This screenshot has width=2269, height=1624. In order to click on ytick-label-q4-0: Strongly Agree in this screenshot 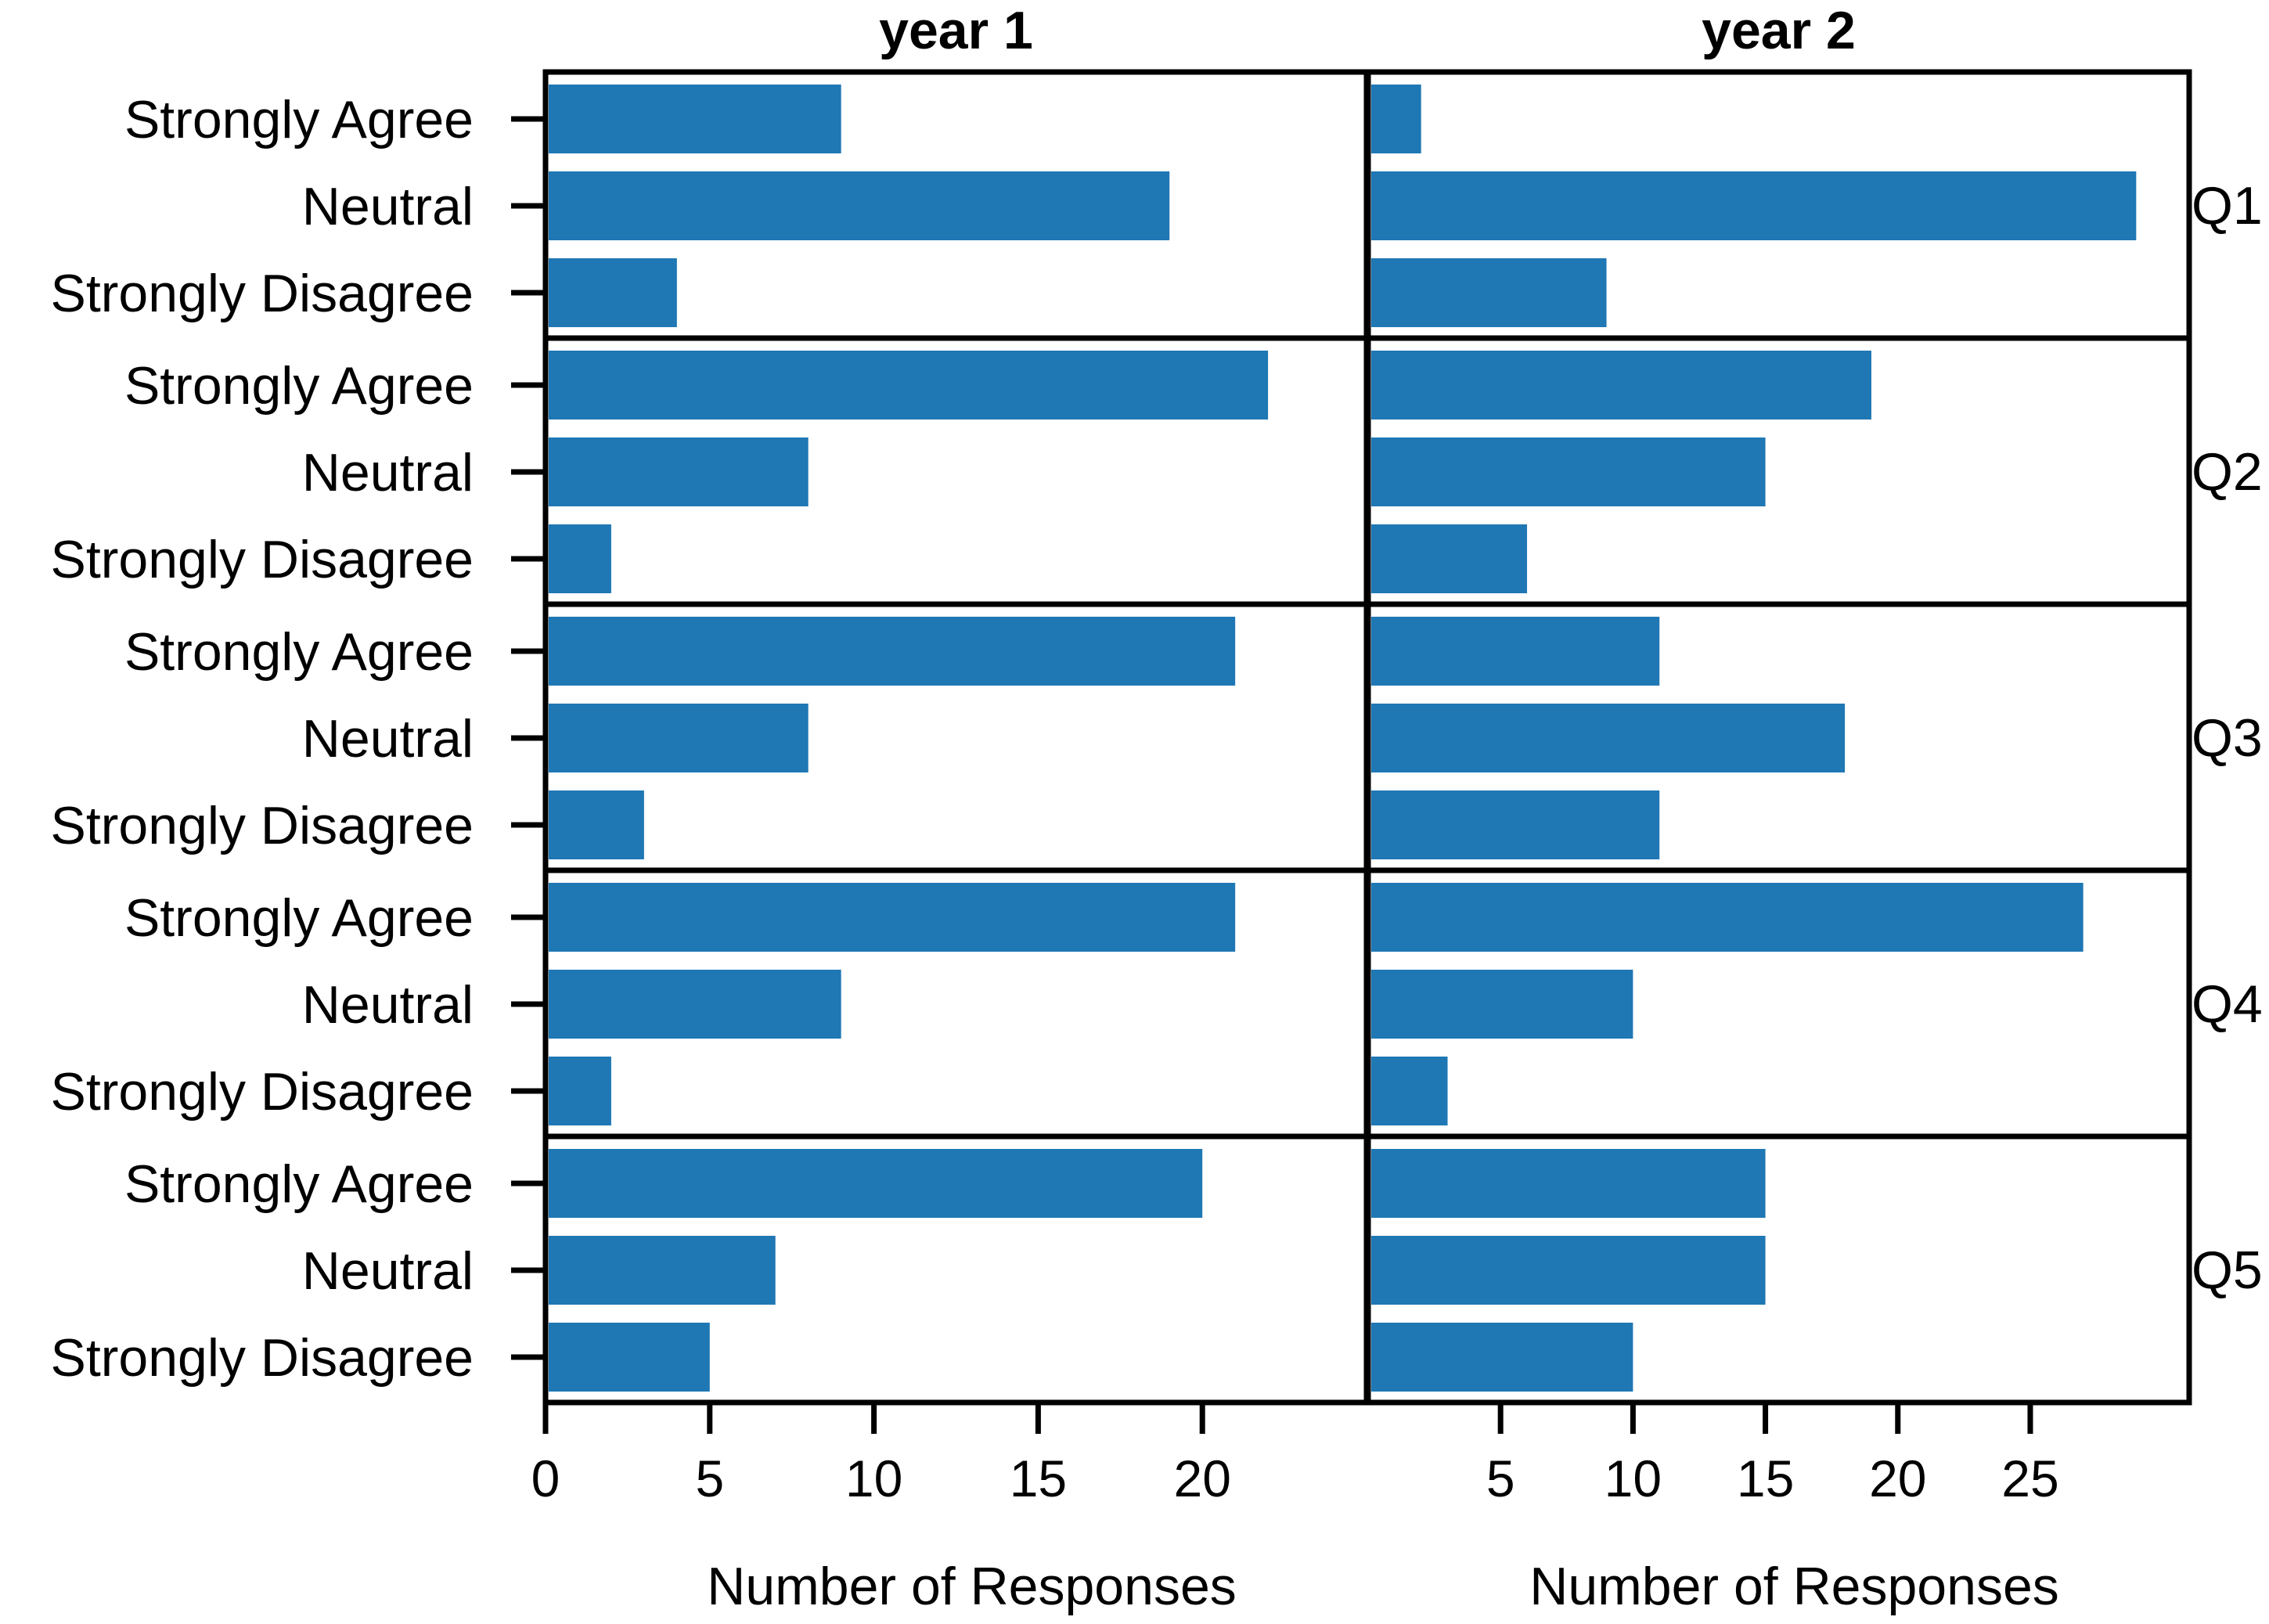, I will do `click(299, 918)`.